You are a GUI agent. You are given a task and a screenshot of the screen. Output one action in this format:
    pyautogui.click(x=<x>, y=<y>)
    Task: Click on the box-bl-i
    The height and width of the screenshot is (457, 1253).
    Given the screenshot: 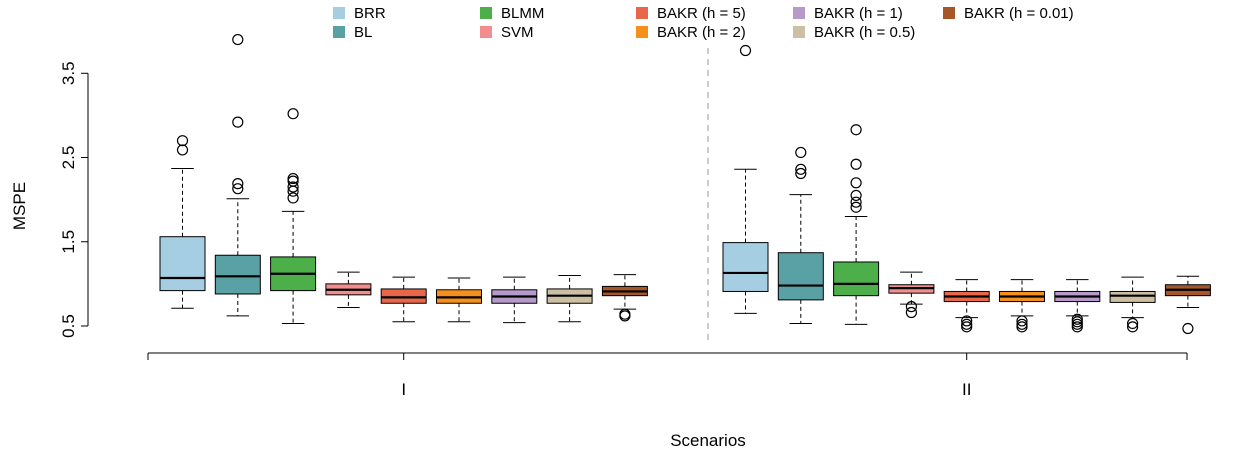 What is the action you would take?
    pyautogui.click(x=237, y=175)
    